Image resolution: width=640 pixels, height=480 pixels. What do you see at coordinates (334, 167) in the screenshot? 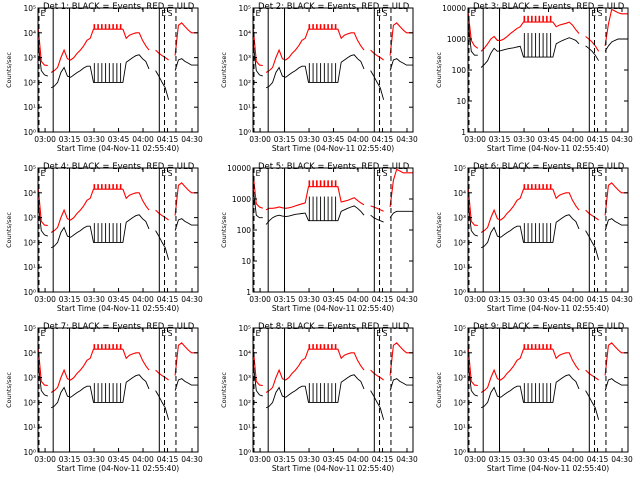
I see `panel-title: Det 5: BLACK = Events, RED = ULD` at bounding box center [334, 167].